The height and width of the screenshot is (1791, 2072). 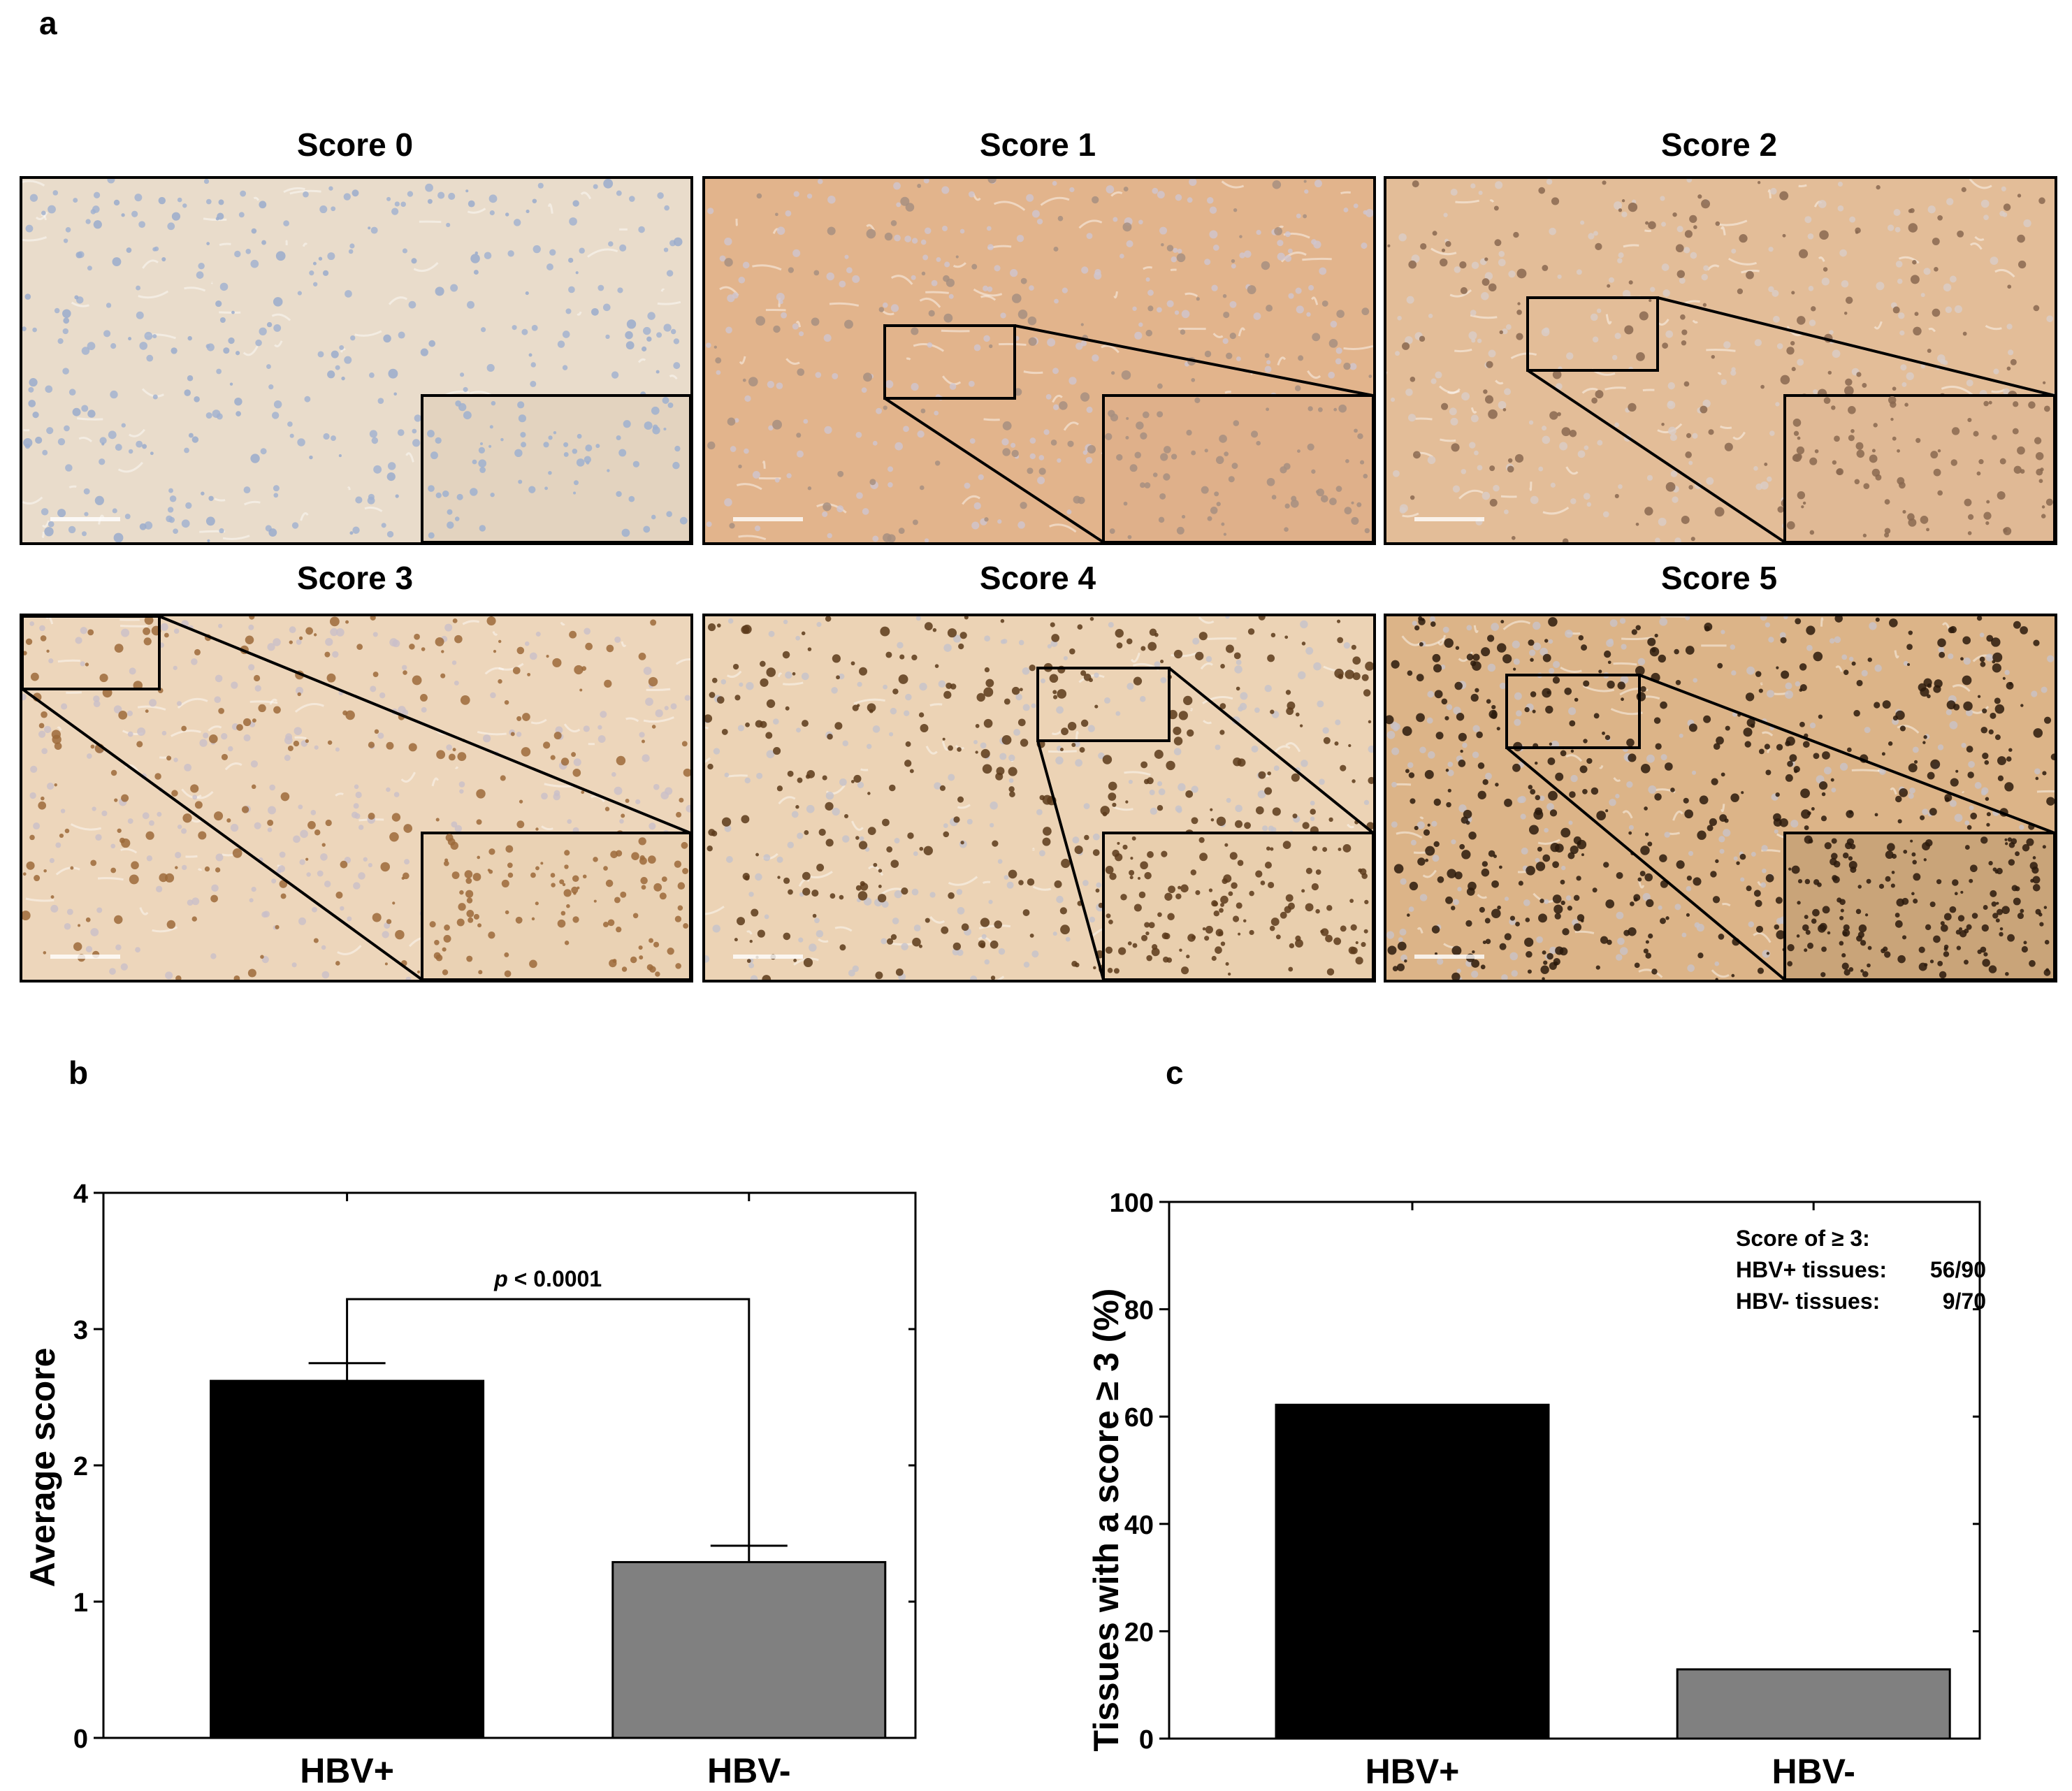 What do you see at coordinates (1139, 1418) in the screenshot?
I see `y-tick-label: 60` at bounding box center [1139, 1418].